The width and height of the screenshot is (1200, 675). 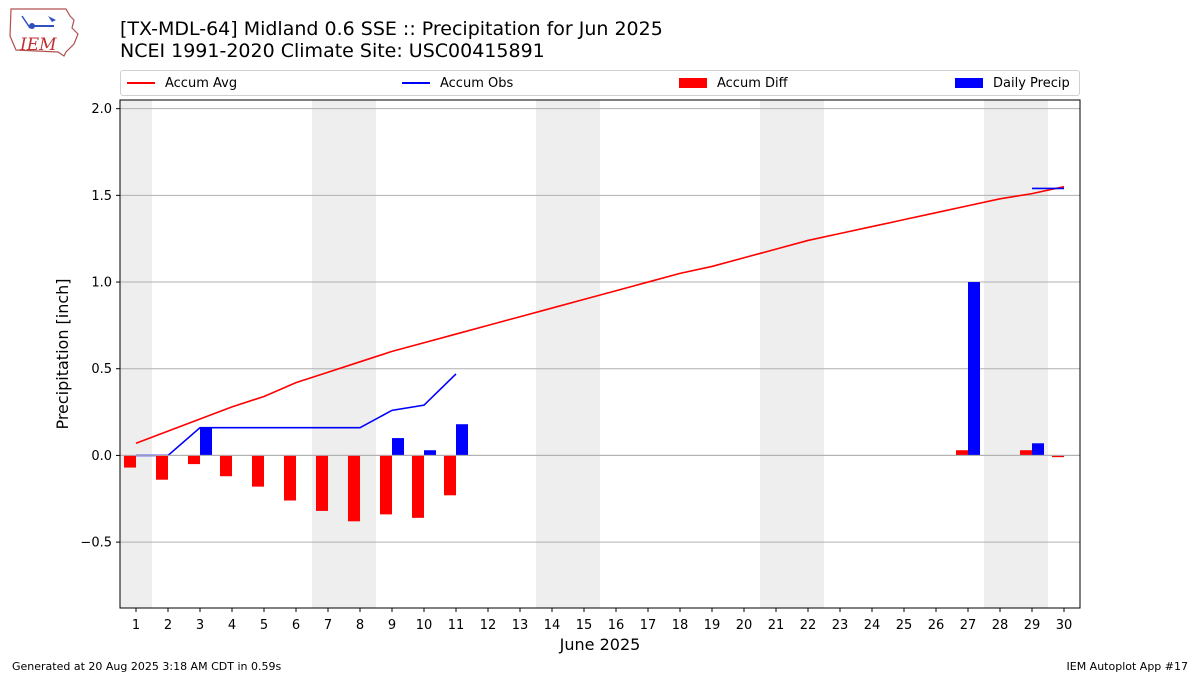 What do you see at coordinates (968, 625) in the screenshot?
I see `x-tick-label: 27` at bounding box center [968, 625].